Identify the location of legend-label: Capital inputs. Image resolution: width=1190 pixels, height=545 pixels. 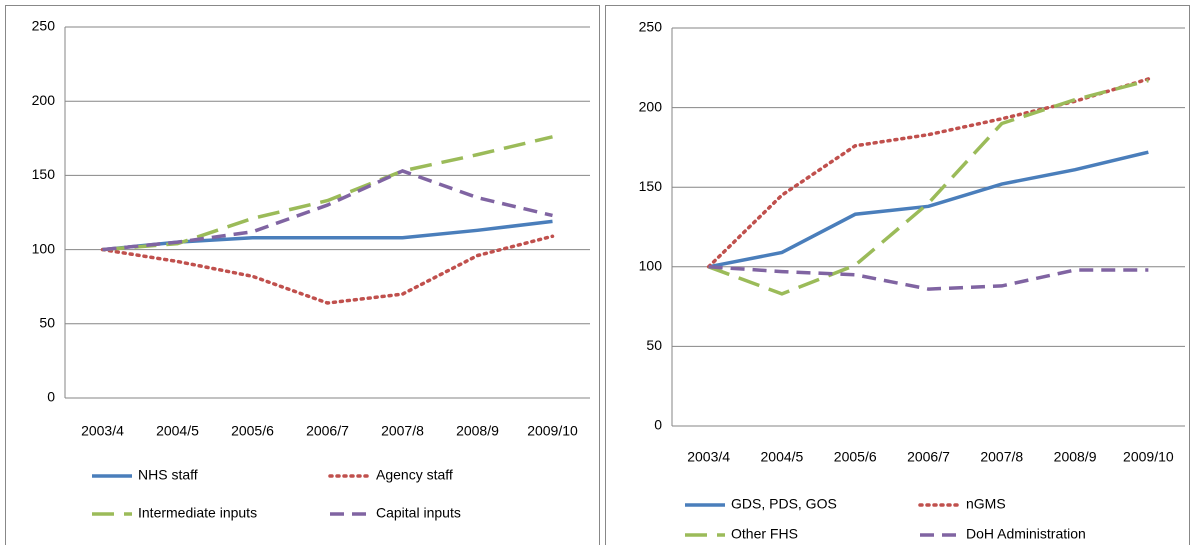
(418, 513).